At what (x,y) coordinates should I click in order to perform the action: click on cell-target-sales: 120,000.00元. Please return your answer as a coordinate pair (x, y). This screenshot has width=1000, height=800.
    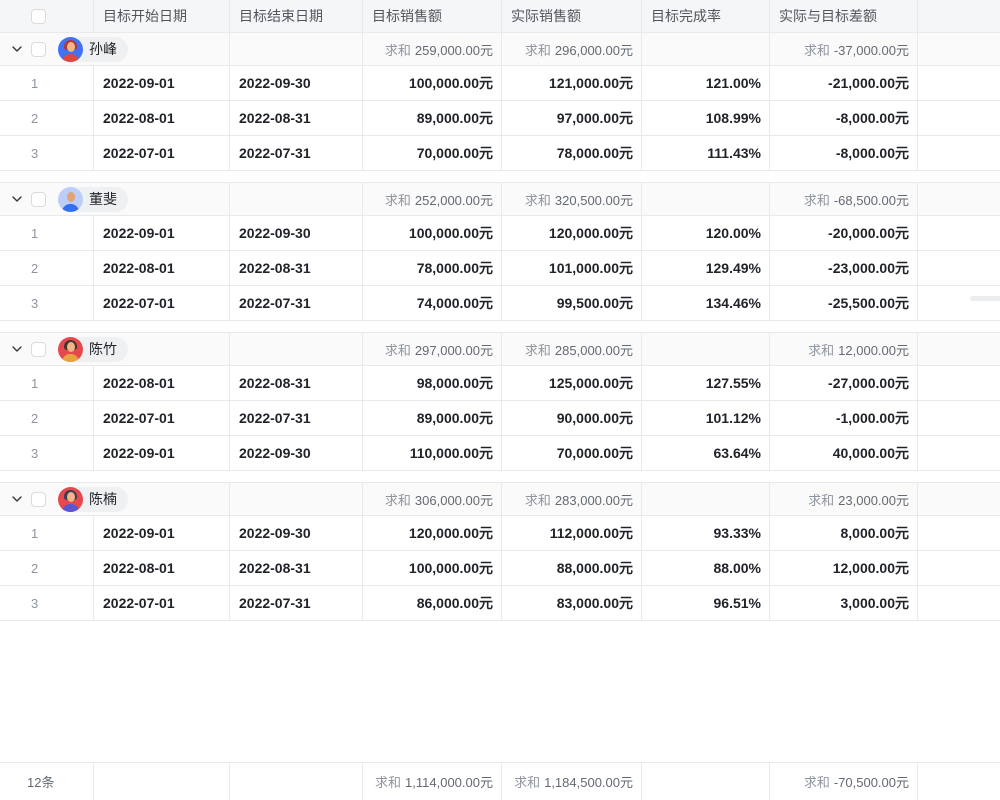
    Looking at the image, I should click on (432, 533).